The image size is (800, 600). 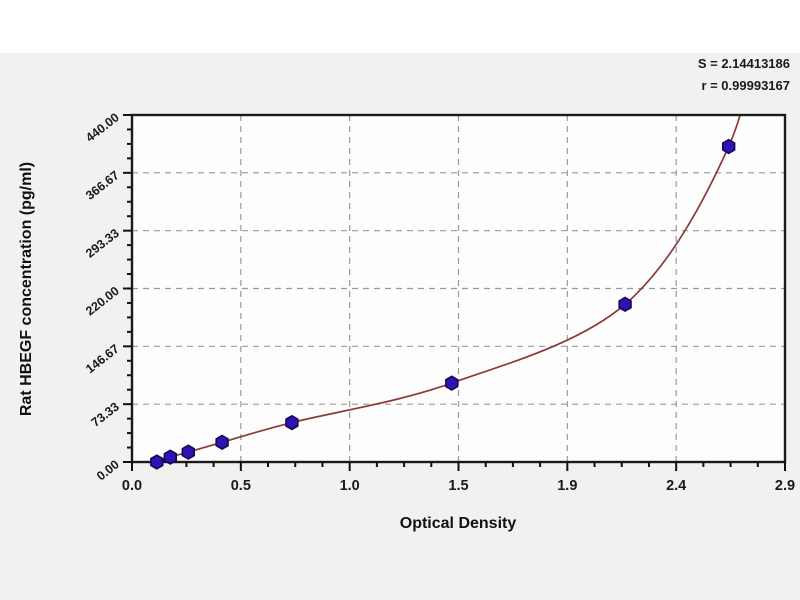 What do you see at coordinates (458, 523) in the screenshot?
I see `x-axis-title: Optical Density` at bounding box center [458, 523].